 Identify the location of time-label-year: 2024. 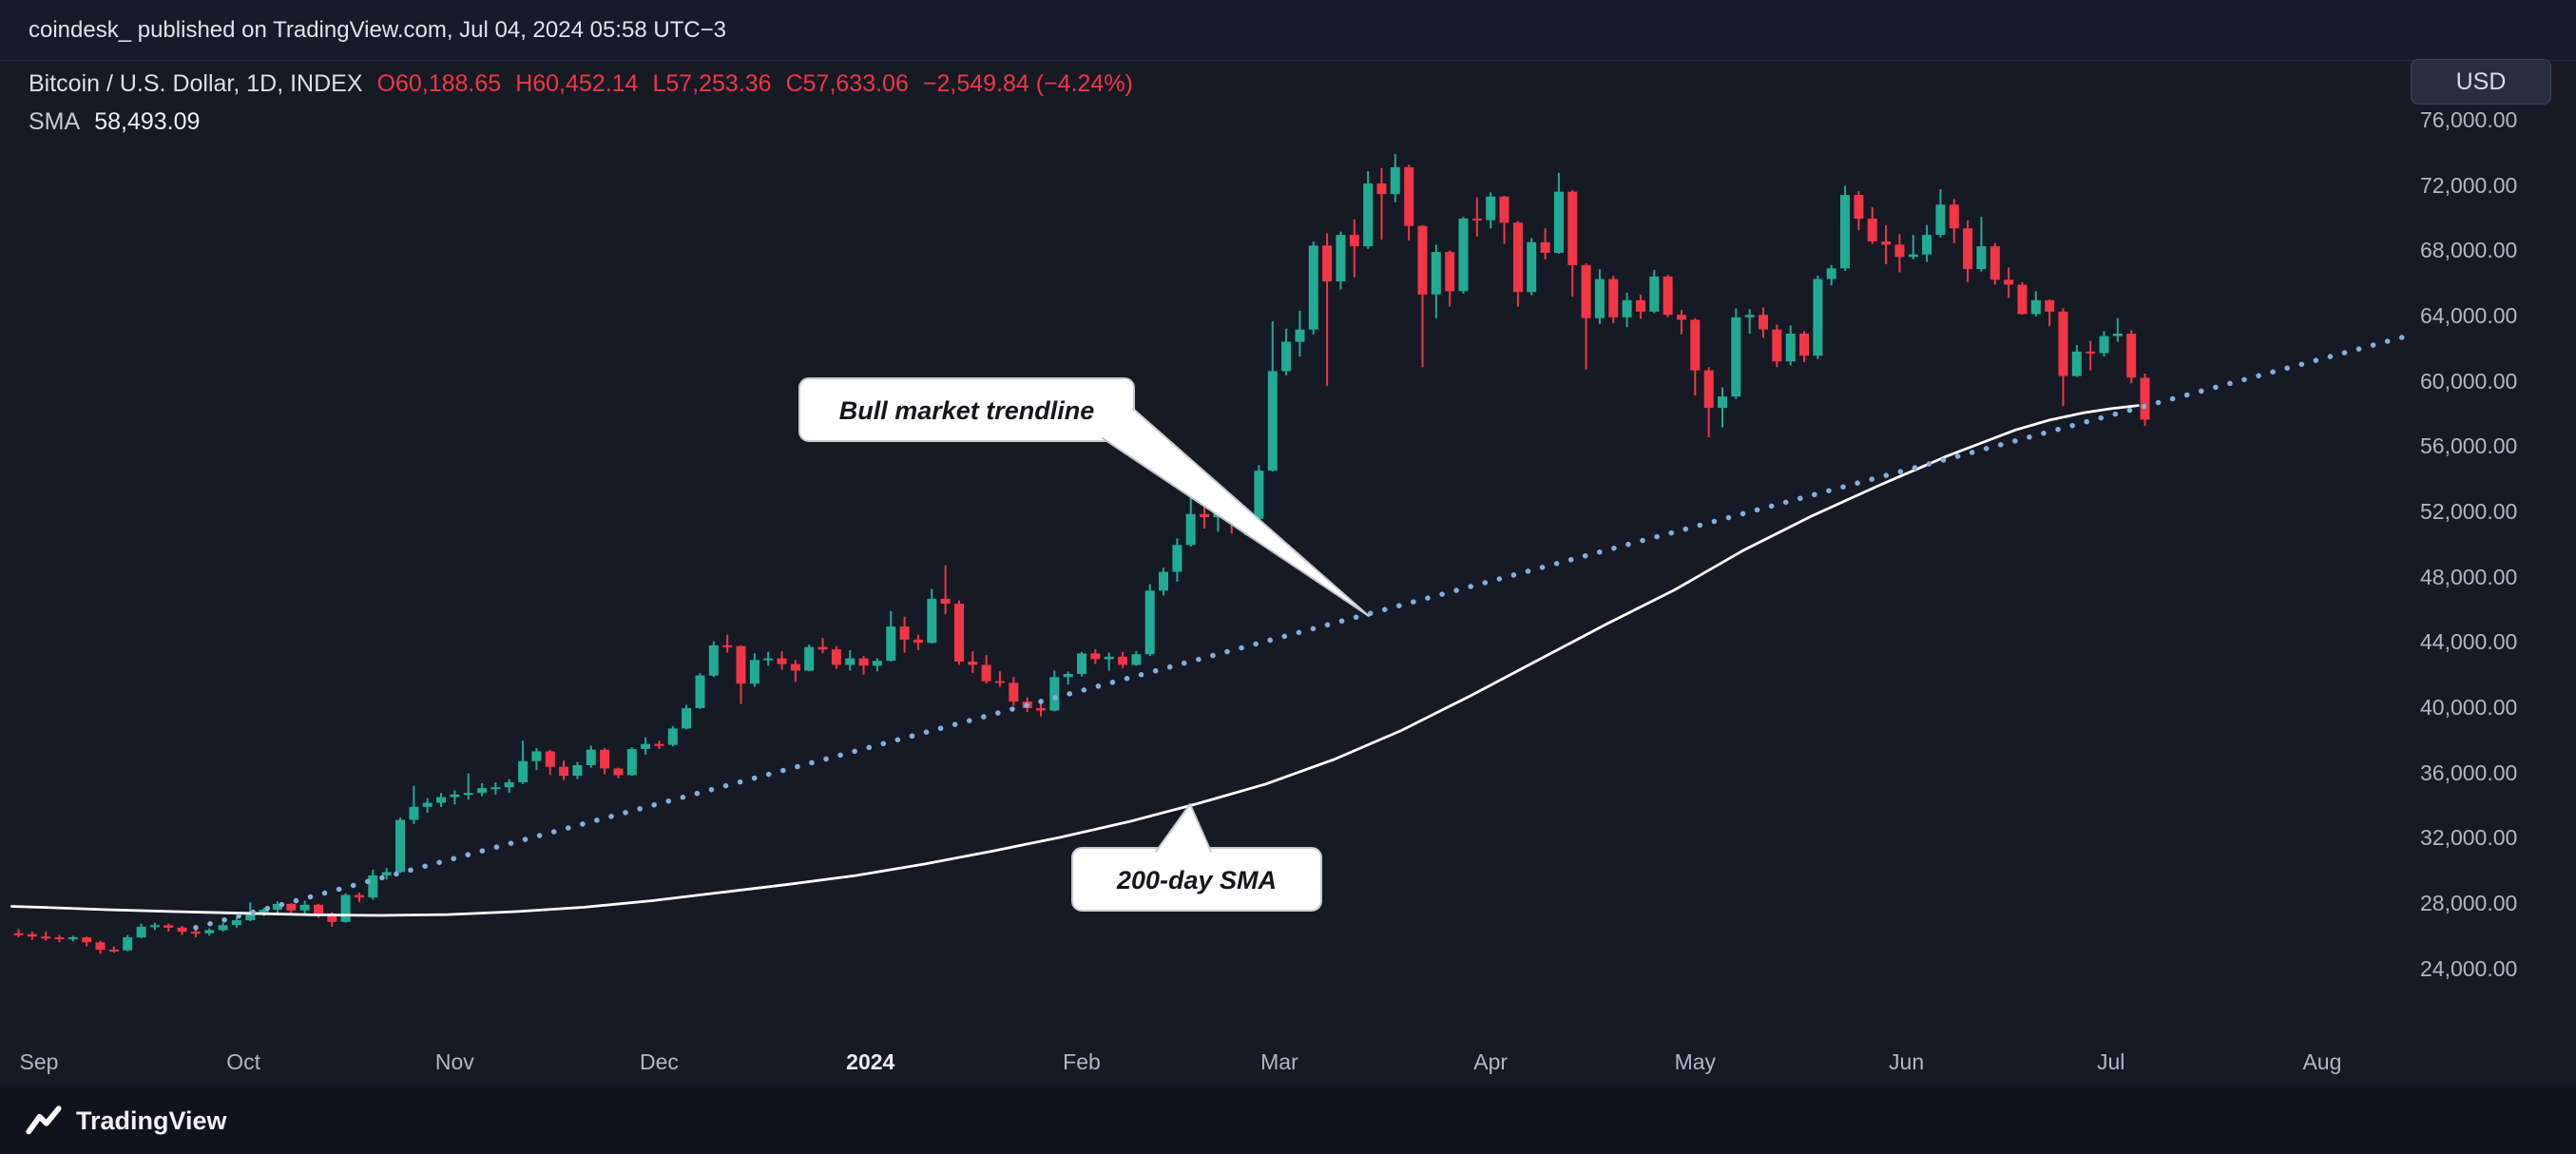
(870, 1061).